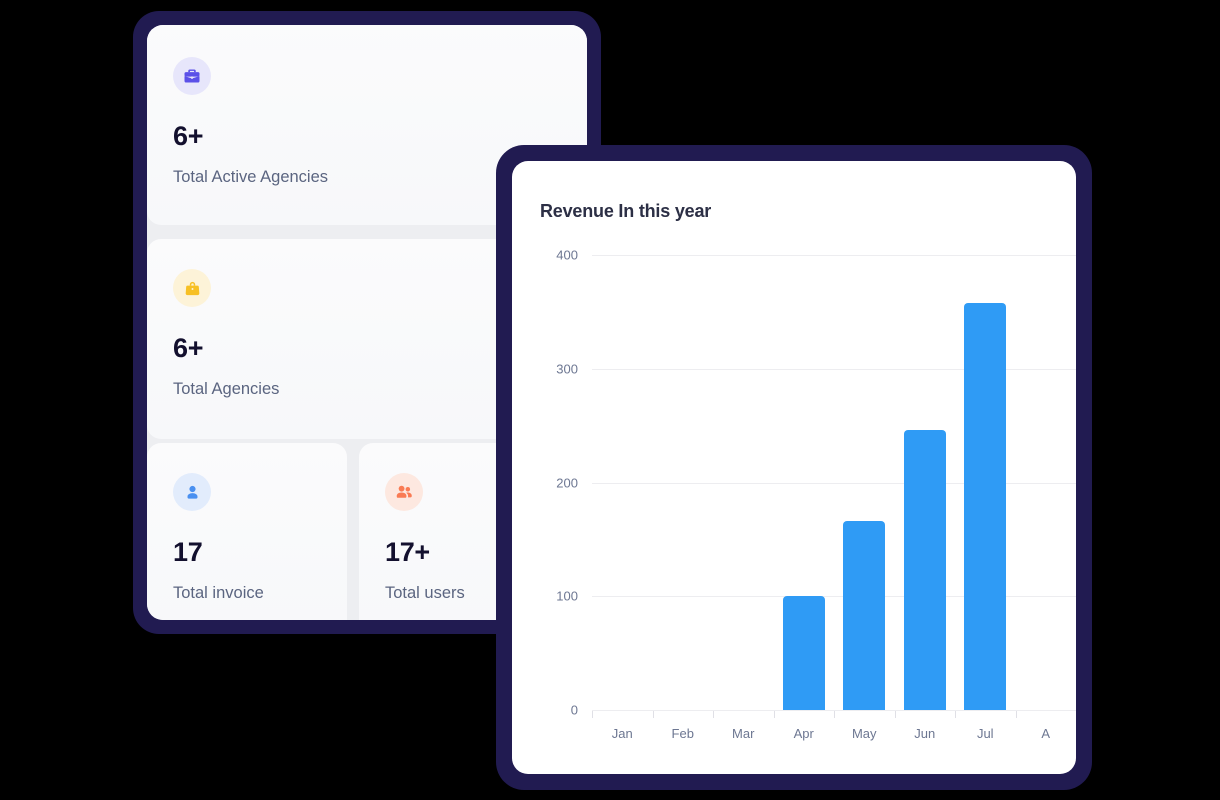 The height and width of the screenshot is (800, 1220). I want to click on user-icon, so click(192, 492).